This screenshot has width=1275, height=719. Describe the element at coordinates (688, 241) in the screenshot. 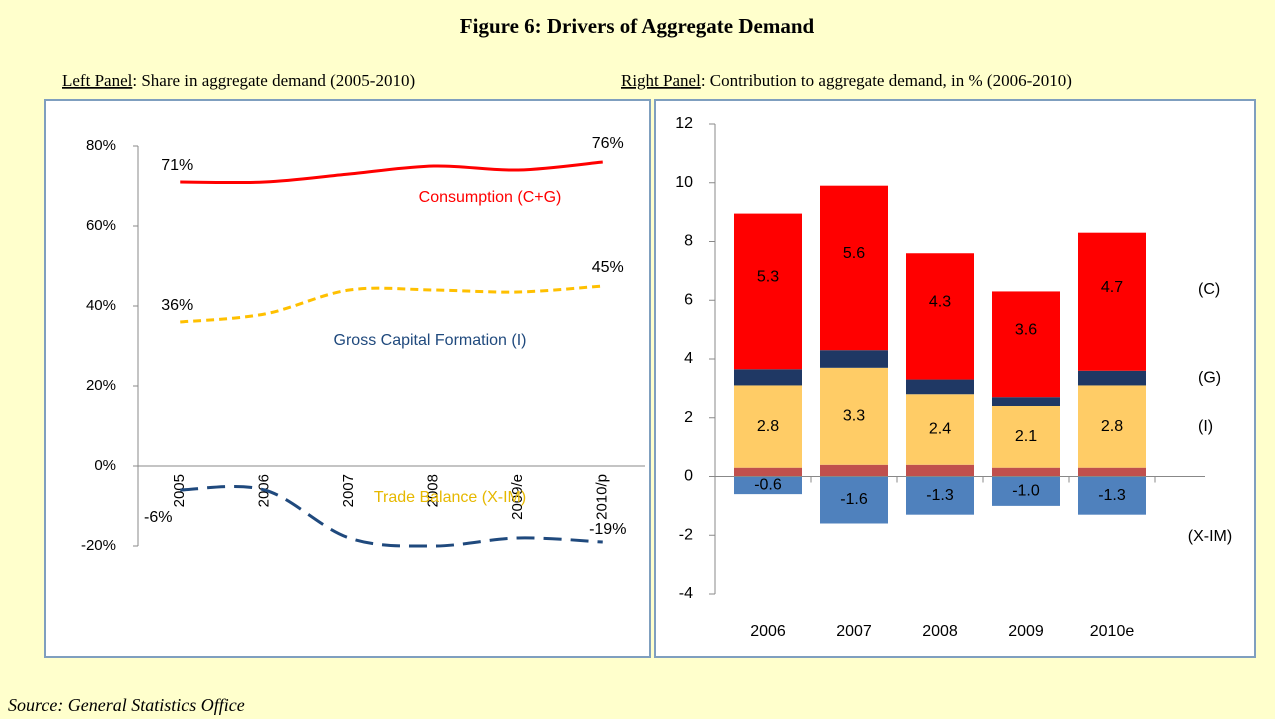

I see `y-tick-label: 8` at that location.